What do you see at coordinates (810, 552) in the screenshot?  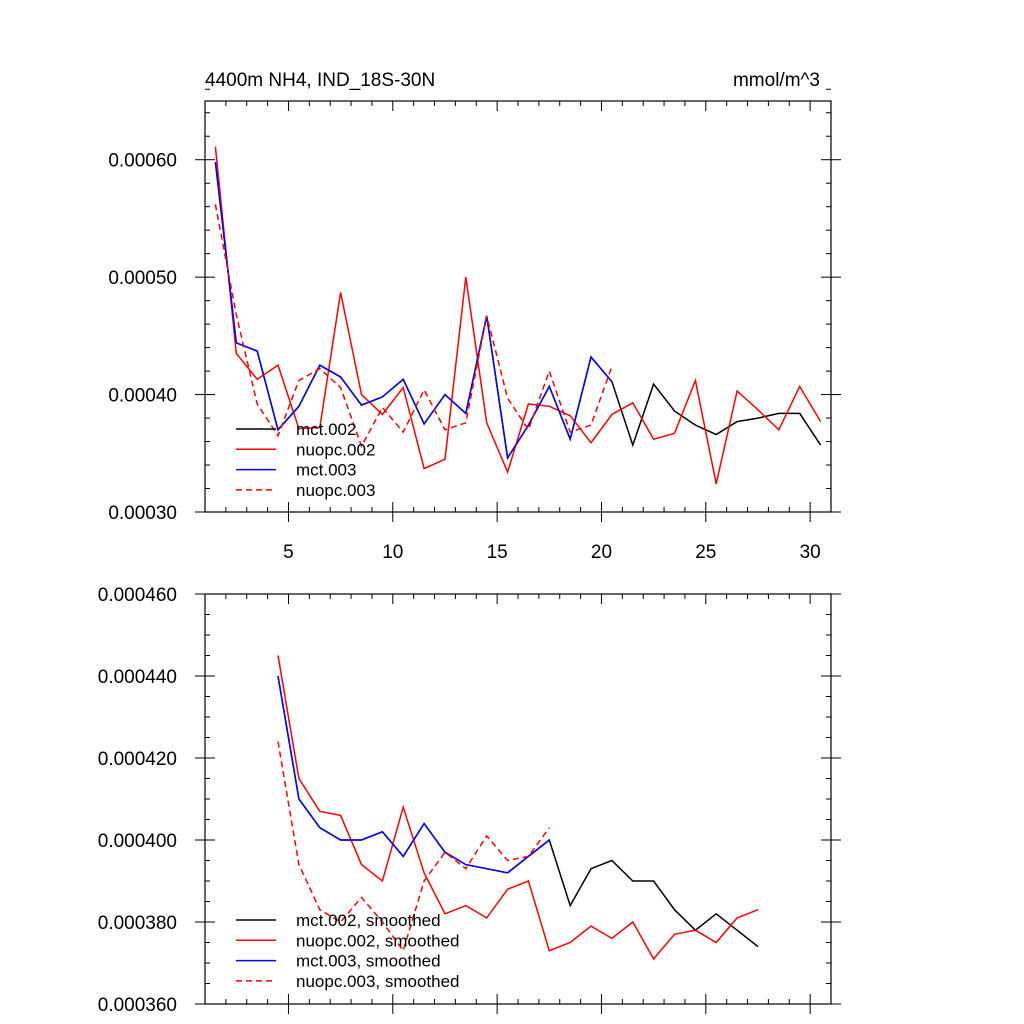 I see `x-tick-label: 30` at bounding box center [810, 552].